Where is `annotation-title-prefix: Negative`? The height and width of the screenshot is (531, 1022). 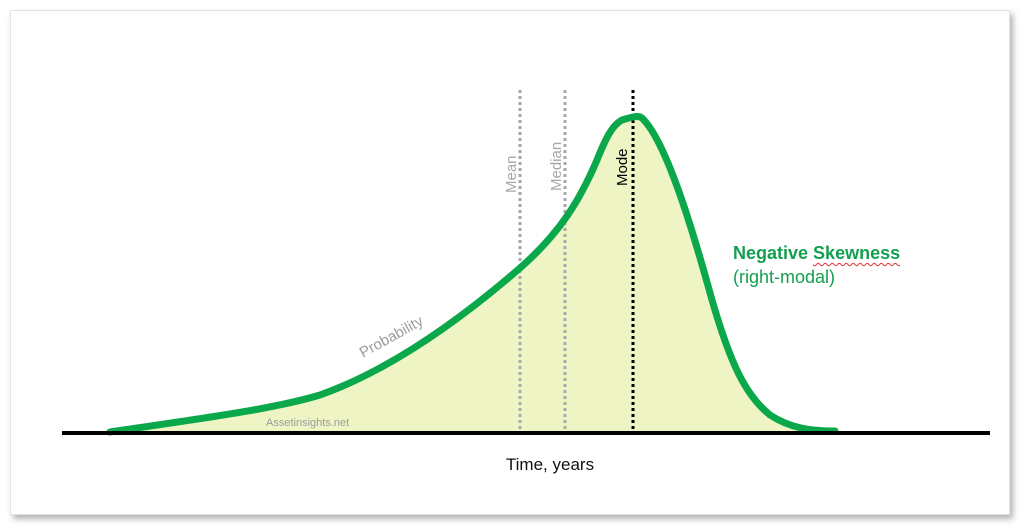 annotation-title-prefix: Negative is located at coordinates (773, 253).